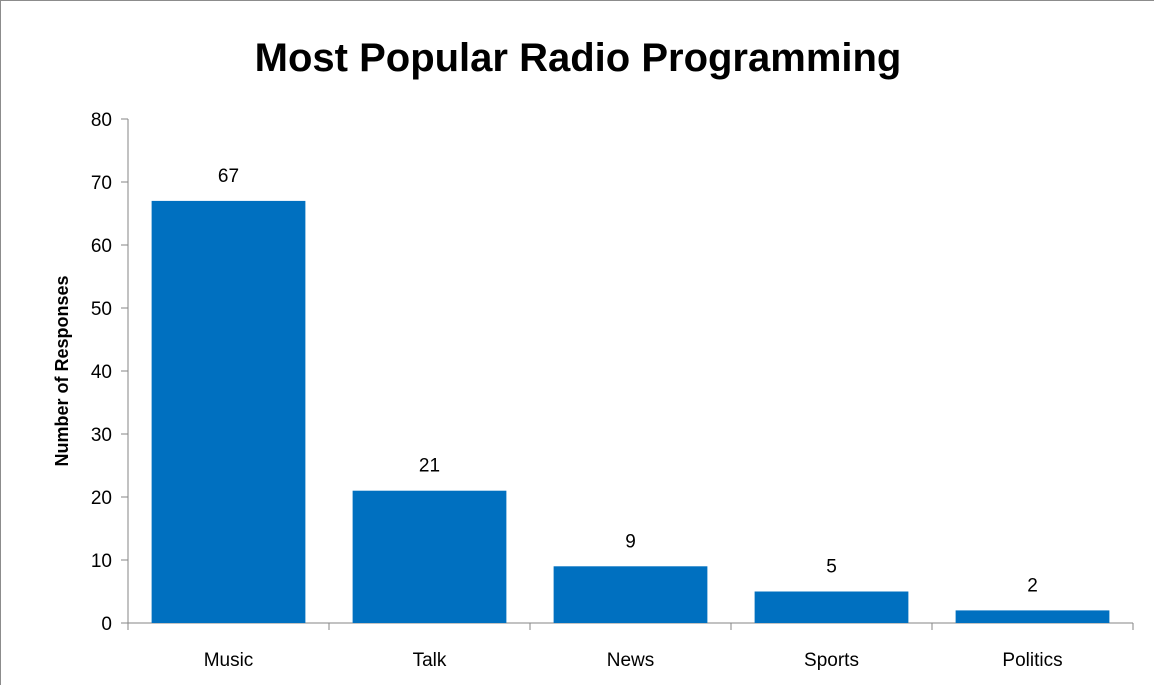 The width and height of the screenshot is (1156, 687). Describe the element at coordinates (101, 435) in the screenshot. I see `y-tick-label: 30` at that location.